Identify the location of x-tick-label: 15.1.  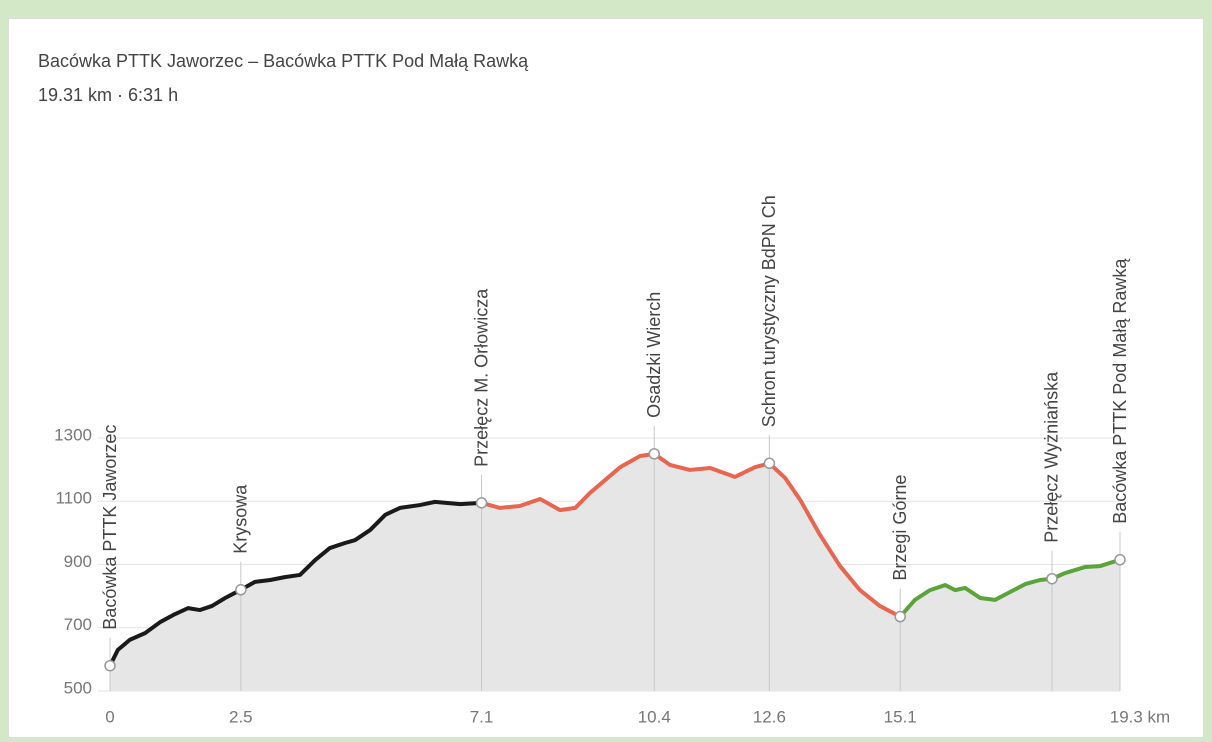
(900, 716).